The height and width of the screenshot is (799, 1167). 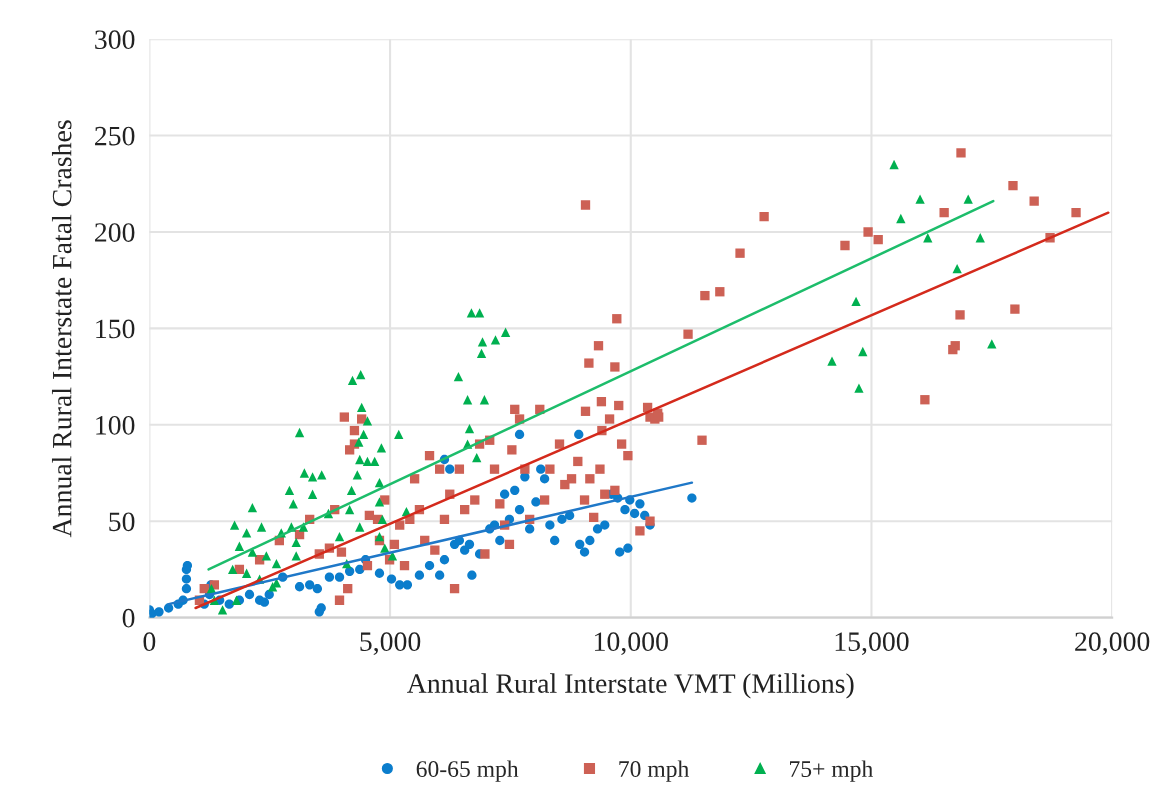 I want to click on y-tick-label: 250, so click(x=115, y=136).